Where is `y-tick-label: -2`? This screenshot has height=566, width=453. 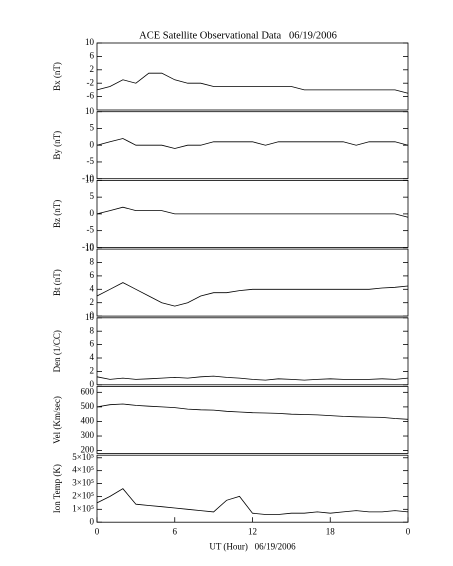 y-tick-label: -2 is located at coordinates (91, 82).